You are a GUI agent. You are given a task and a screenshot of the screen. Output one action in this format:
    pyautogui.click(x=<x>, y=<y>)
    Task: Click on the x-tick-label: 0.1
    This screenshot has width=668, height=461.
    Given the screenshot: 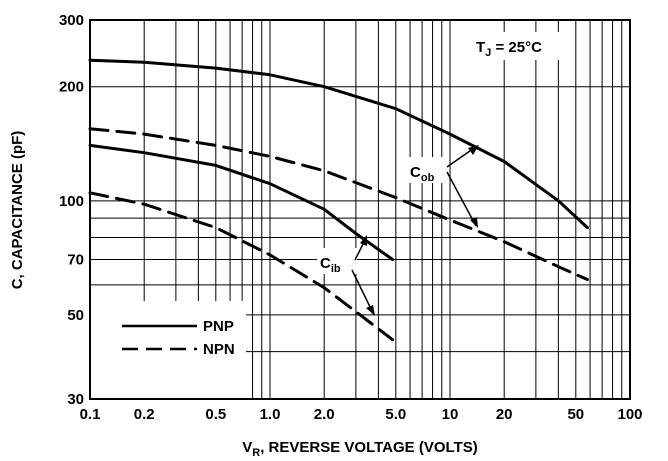 What is the action you would take?
    pyautogui.click(x=90, y=414)
    